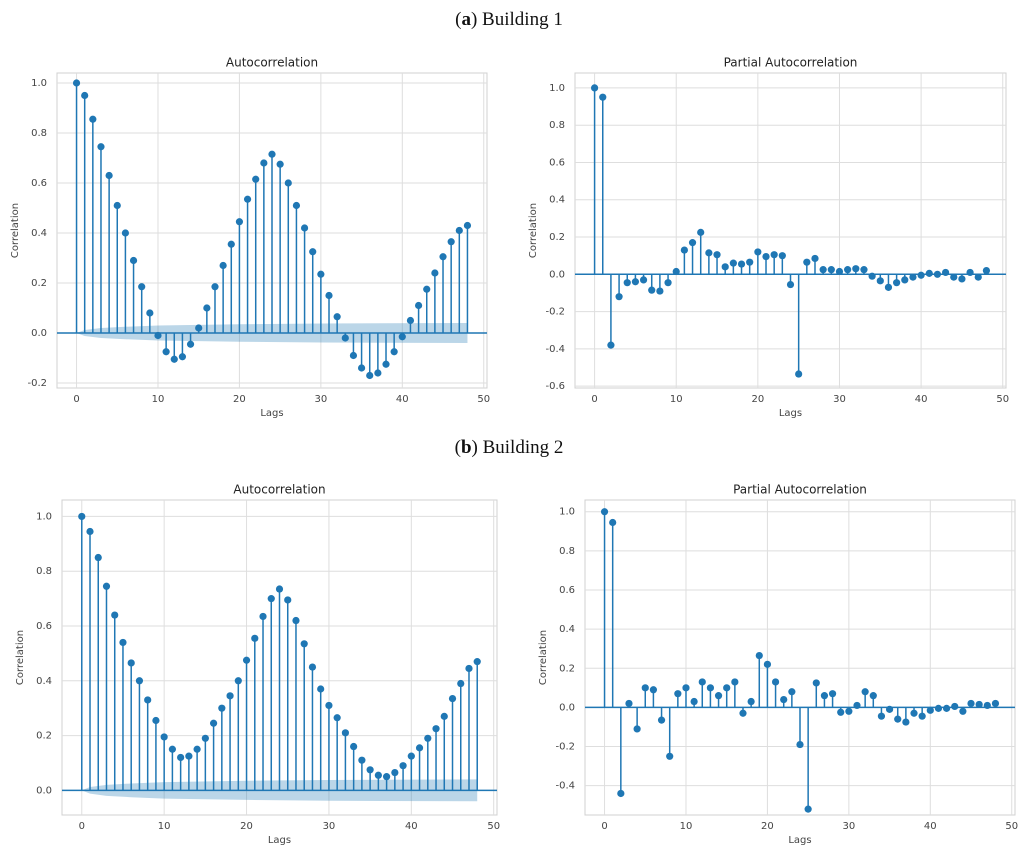 The image size is (1018, 846). I want to click on chart-title: Partial Autocorrelation, so click(800, 490).